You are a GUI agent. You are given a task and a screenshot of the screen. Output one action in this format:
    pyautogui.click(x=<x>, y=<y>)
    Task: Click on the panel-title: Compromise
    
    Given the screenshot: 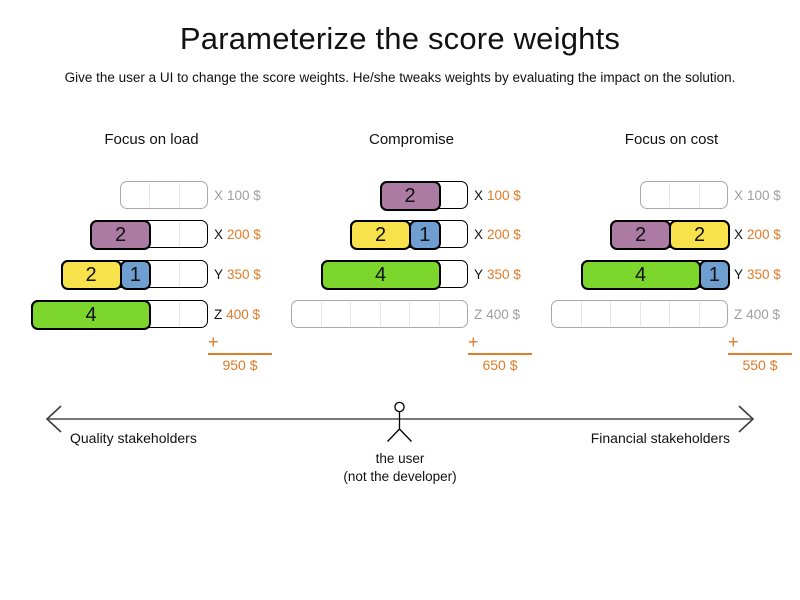 What is the action you would take?
    pyautogui.click(x=411, y=139)
    